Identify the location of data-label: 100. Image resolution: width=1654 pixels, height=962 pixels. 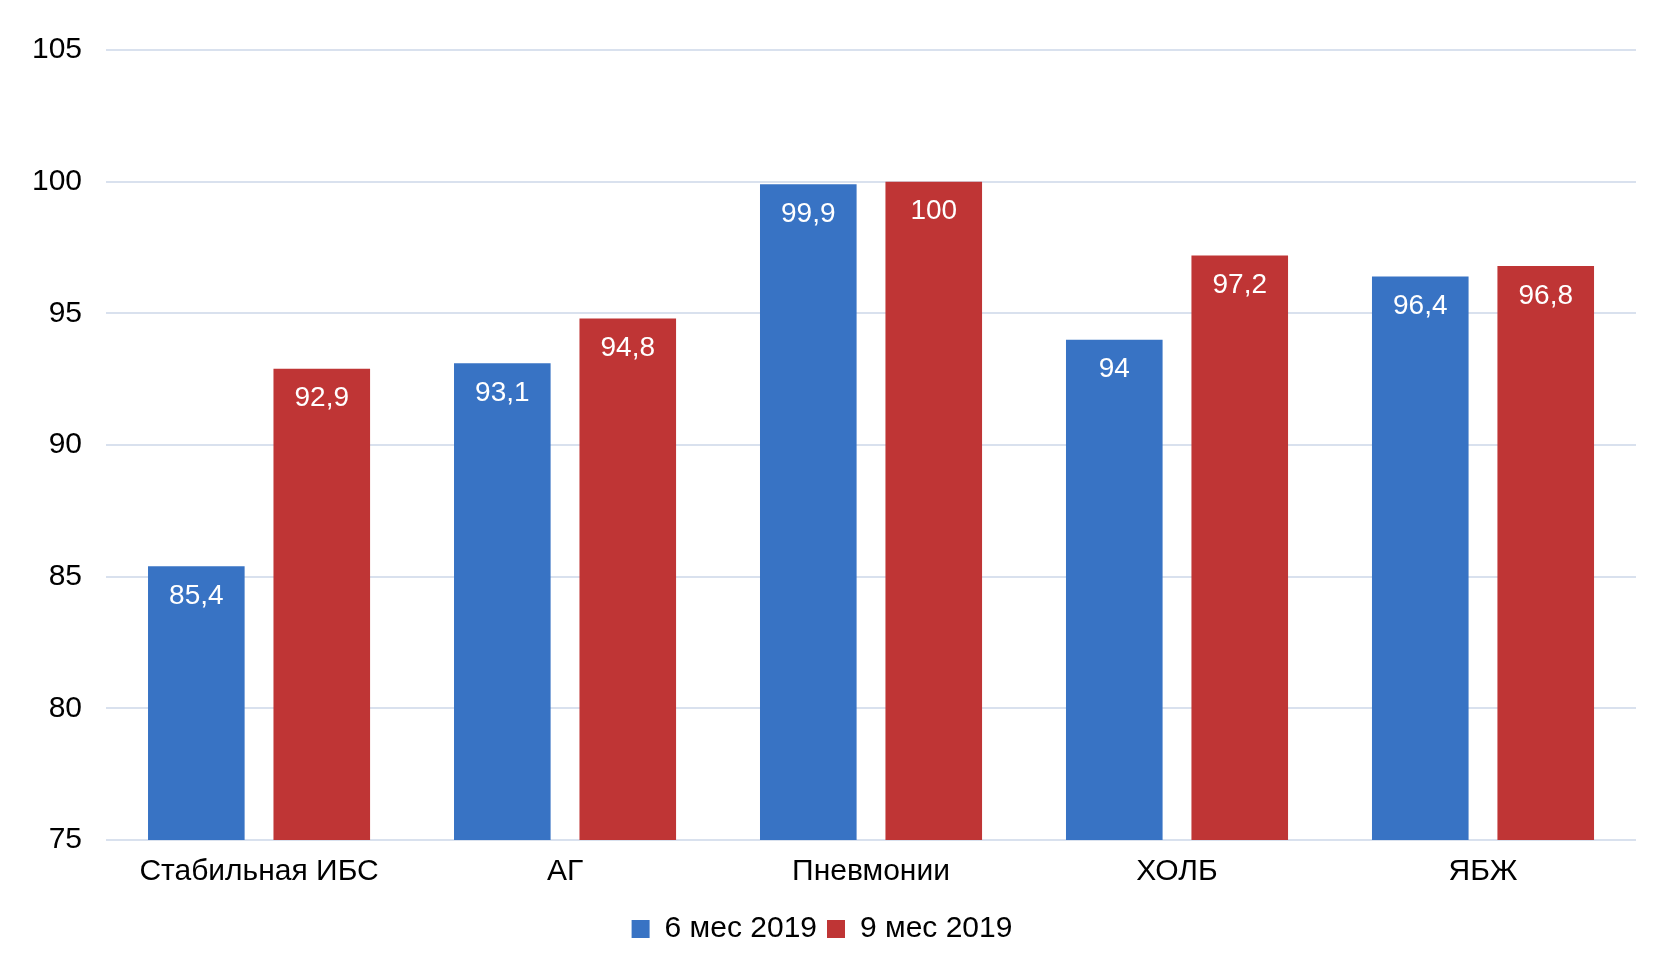
(934, 210).